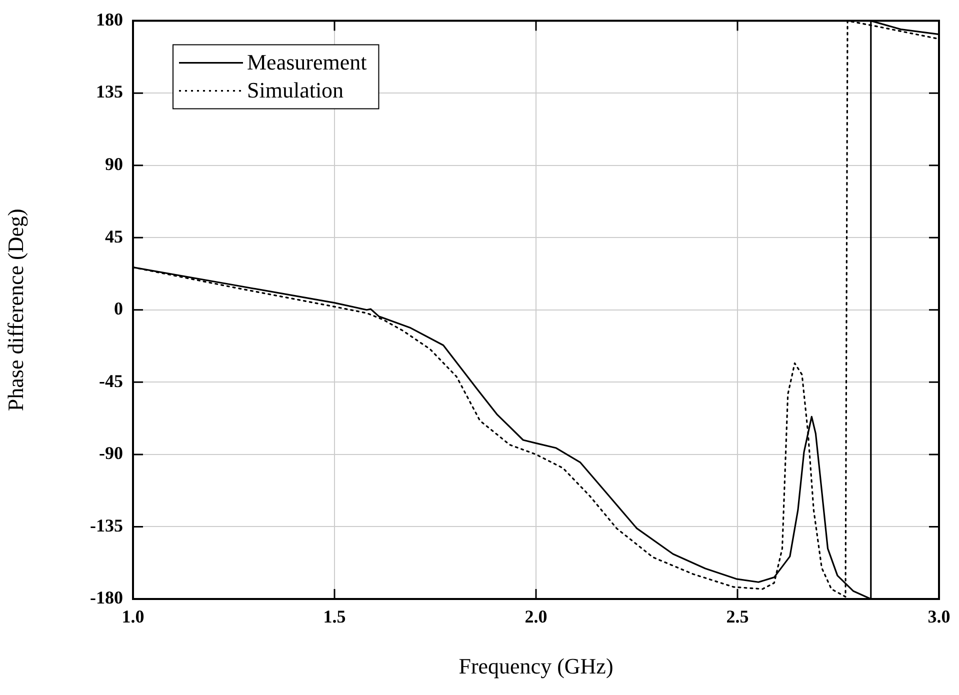 The width and height of the screenshot is (959, 695). What do you see at coordinates (939, 616) in the screenshot?
I see `x-tick-label: 3.0` at bounding box center [939, 616].